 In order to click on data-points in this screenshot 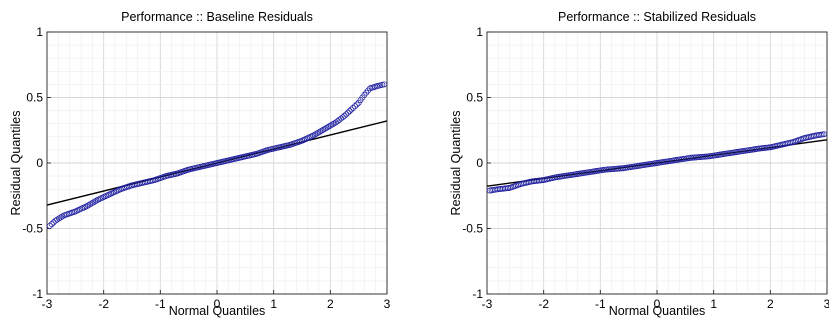, I will do `click(657, 162)`.